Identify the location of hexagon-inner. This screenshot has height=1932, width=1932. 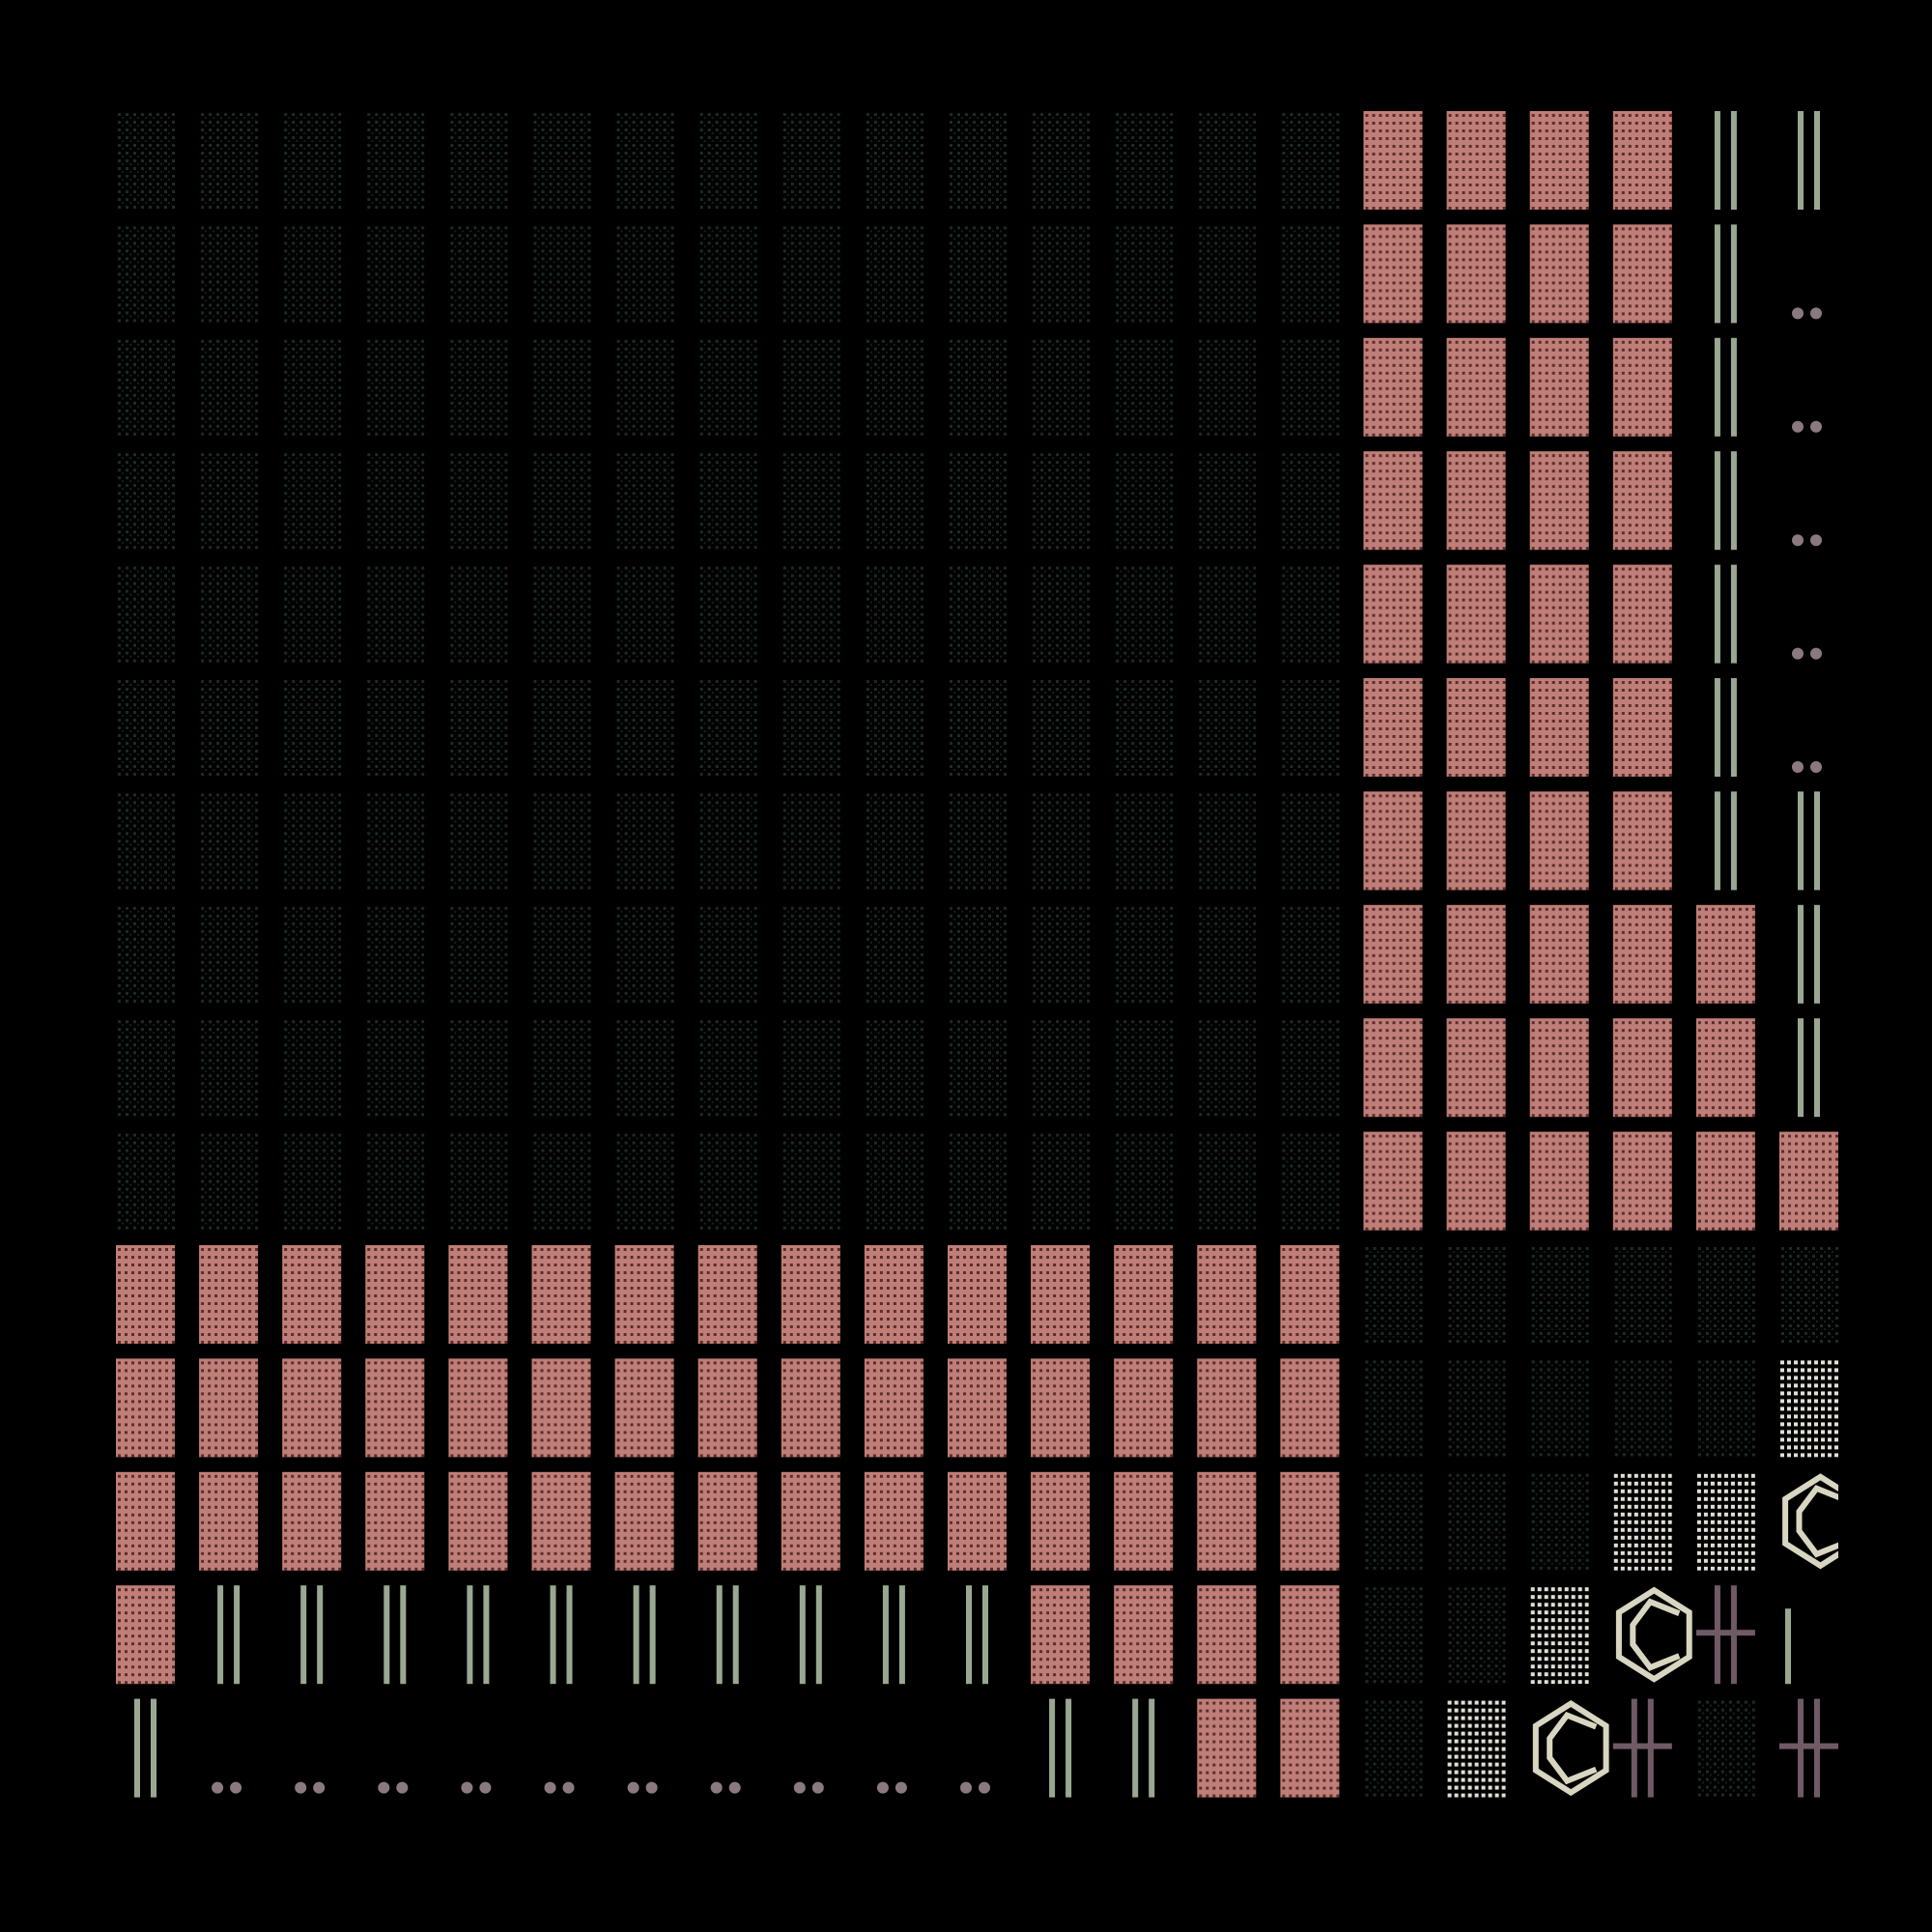
(1817, 1521).